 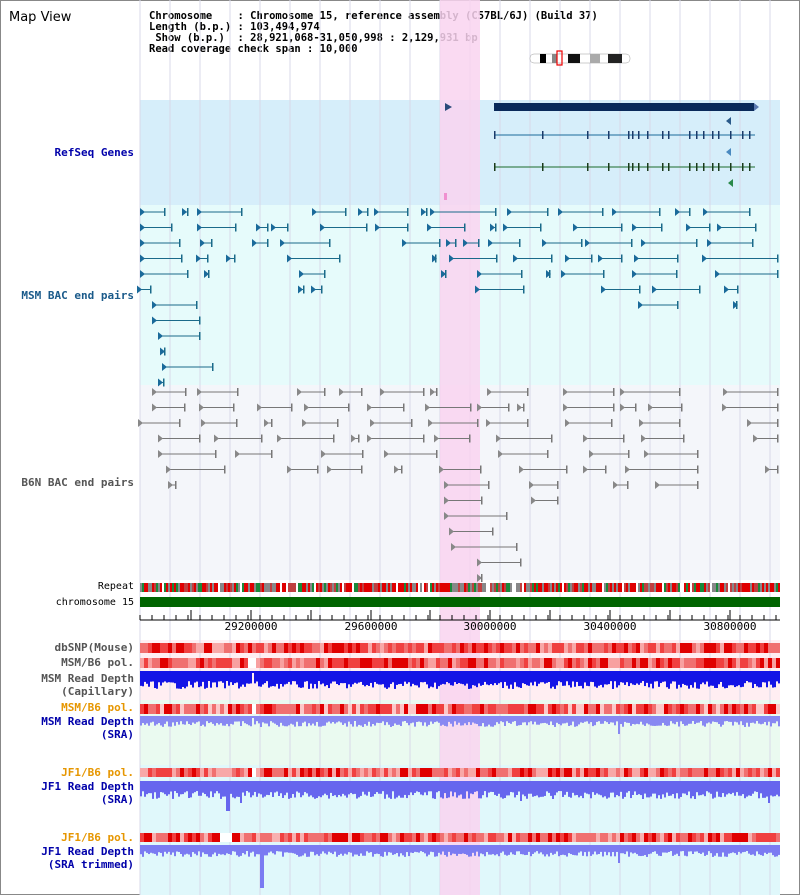 I want to click on repeat-track, so click(x=460, y=587).